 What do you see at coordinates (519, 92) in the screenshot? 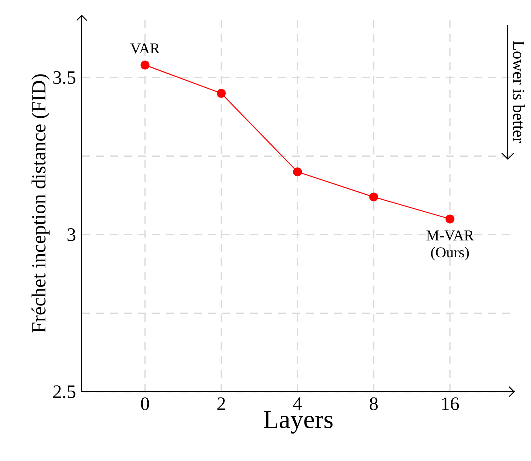
I see `annotation: Lower is better` at bounding box center [519, 92].